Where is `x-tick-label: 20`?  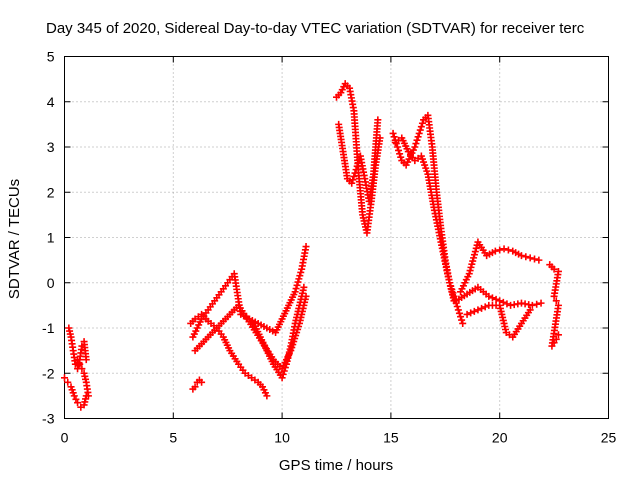 x-tick-label: 20 is located at coordinates (500, 438).